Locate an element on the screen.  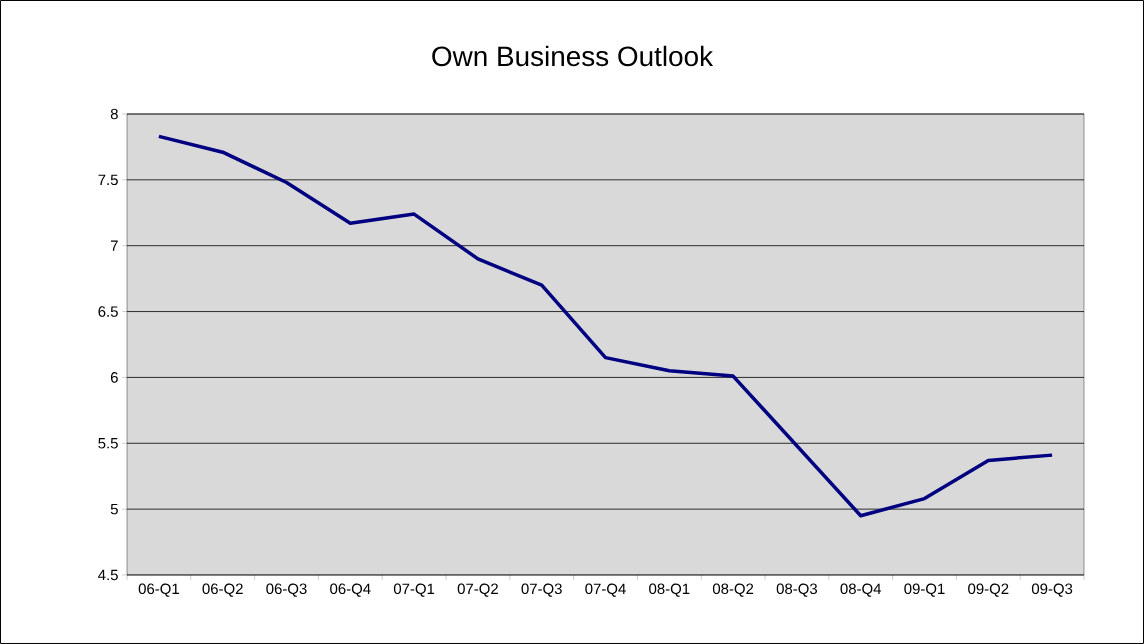
y-tick-label: 6 is located at coordinates (114, 377).